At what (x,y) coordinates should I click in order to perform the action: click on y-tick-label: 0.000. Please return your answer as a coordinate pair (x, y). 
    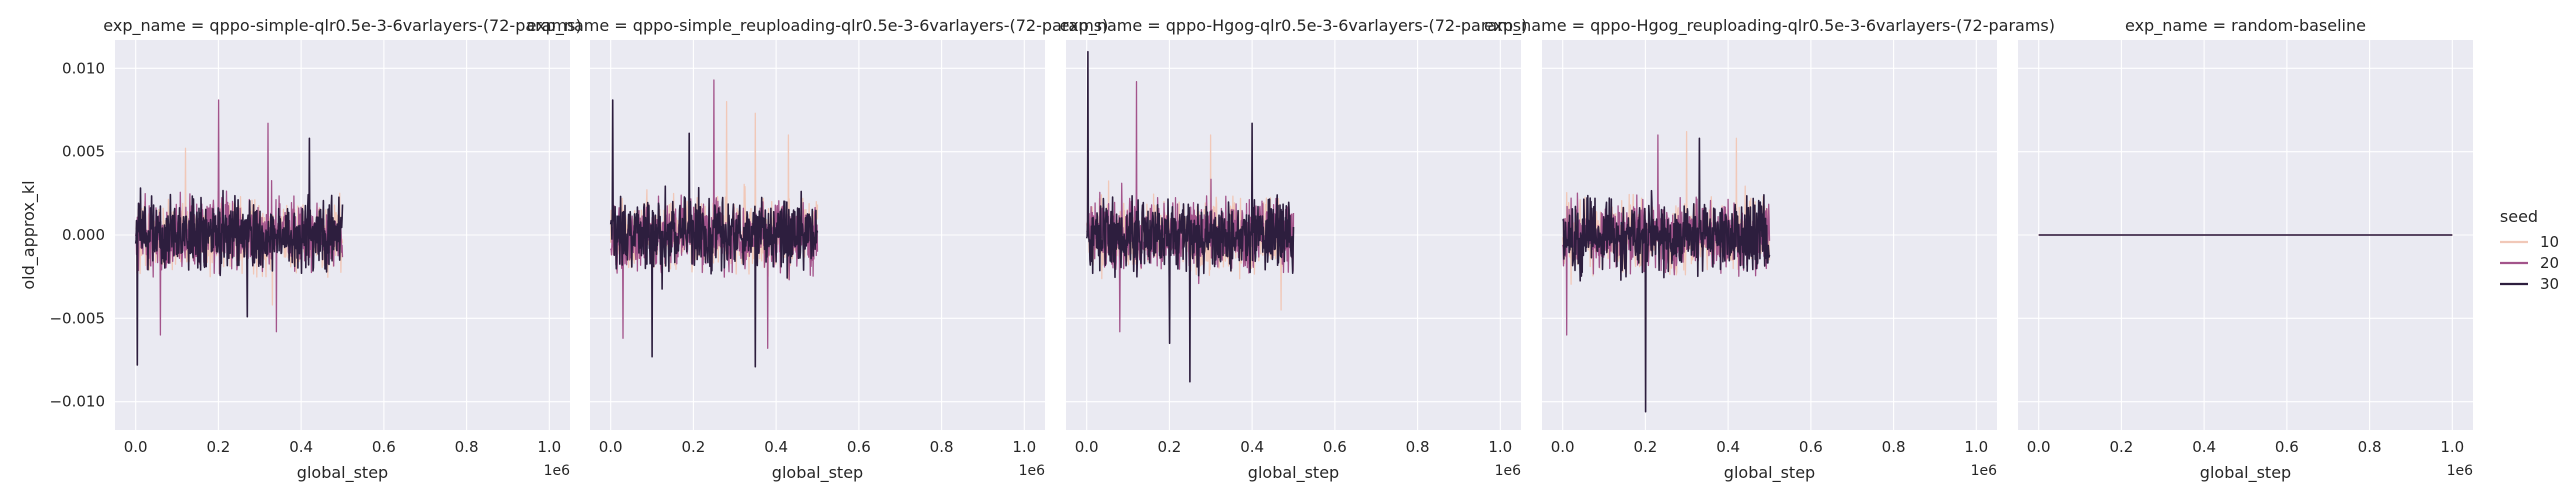
    Looking at the image, I should click on (83, 235).